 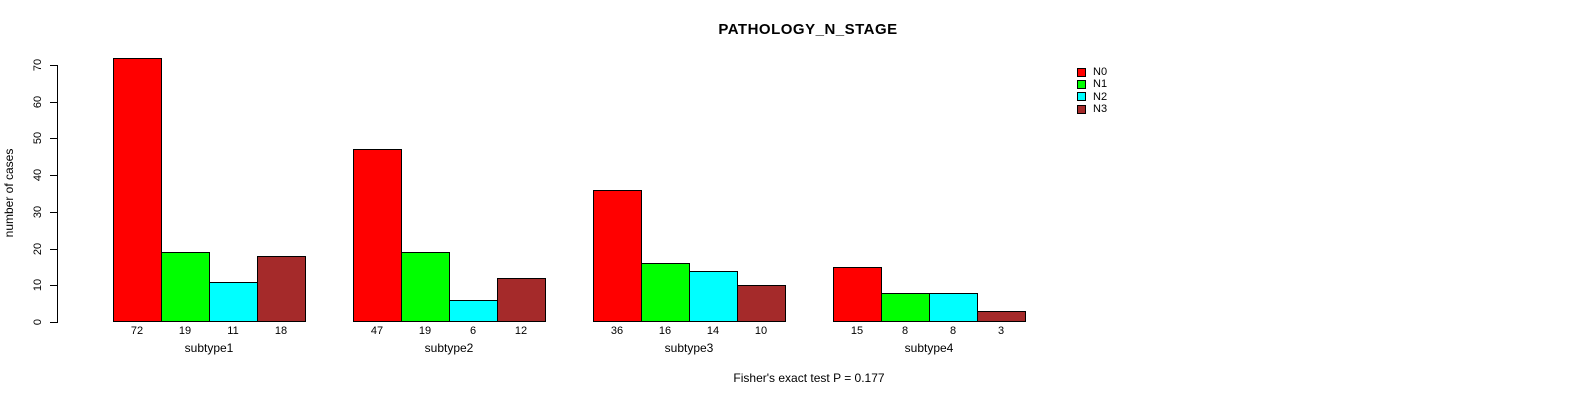 I want to click on legend-swatch-N3, so click(x=1081, y=109).